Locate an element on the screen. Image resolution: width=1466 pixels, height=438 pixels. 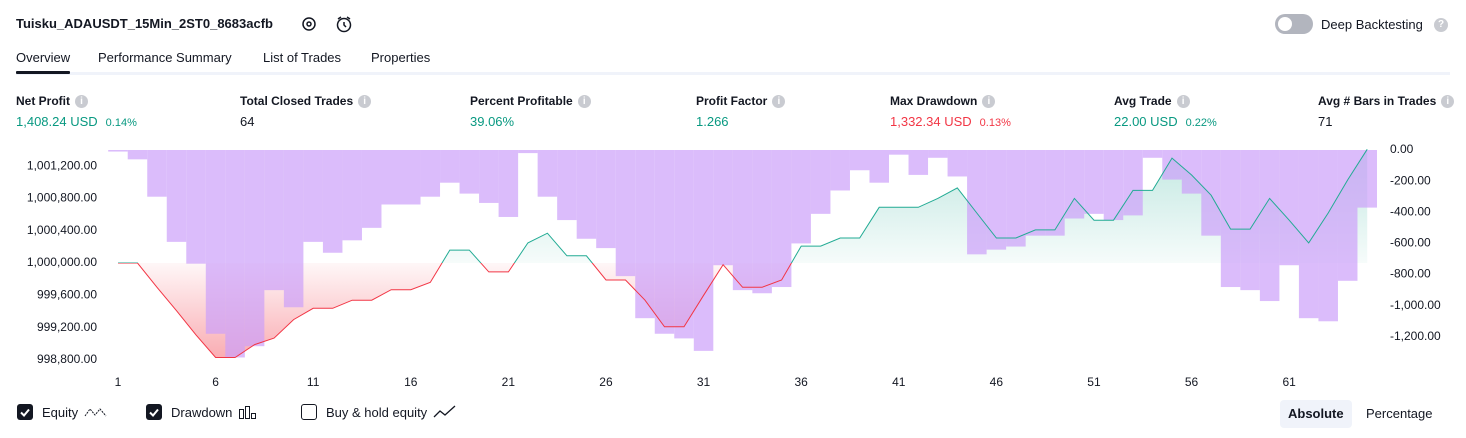
x-tick-label: 1 is located at coordinates (118, 382).